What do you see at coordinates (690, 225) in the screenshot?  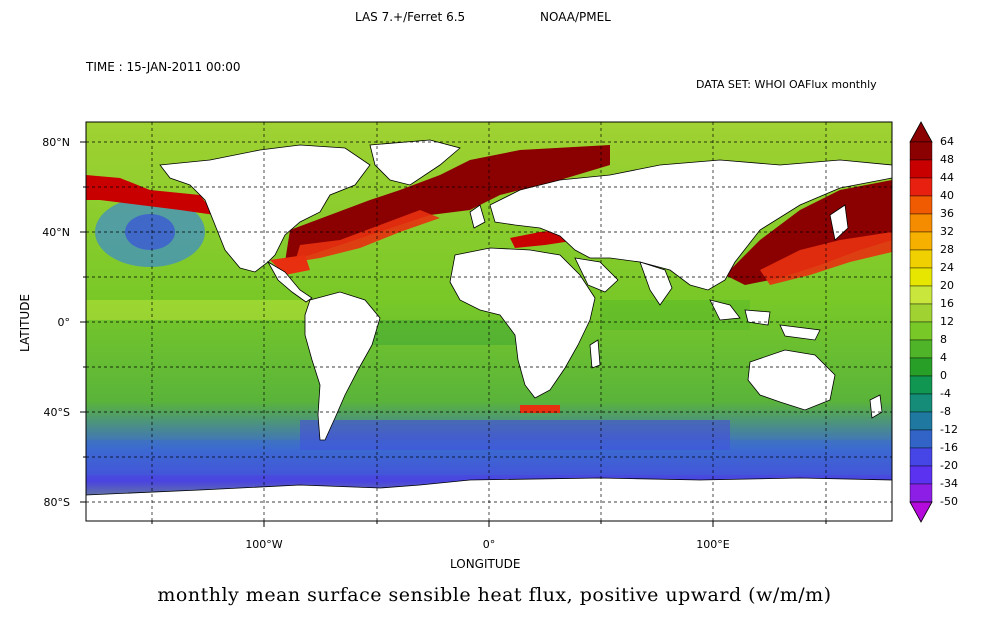 I see `eurasia` at bounding box center [690, 225].